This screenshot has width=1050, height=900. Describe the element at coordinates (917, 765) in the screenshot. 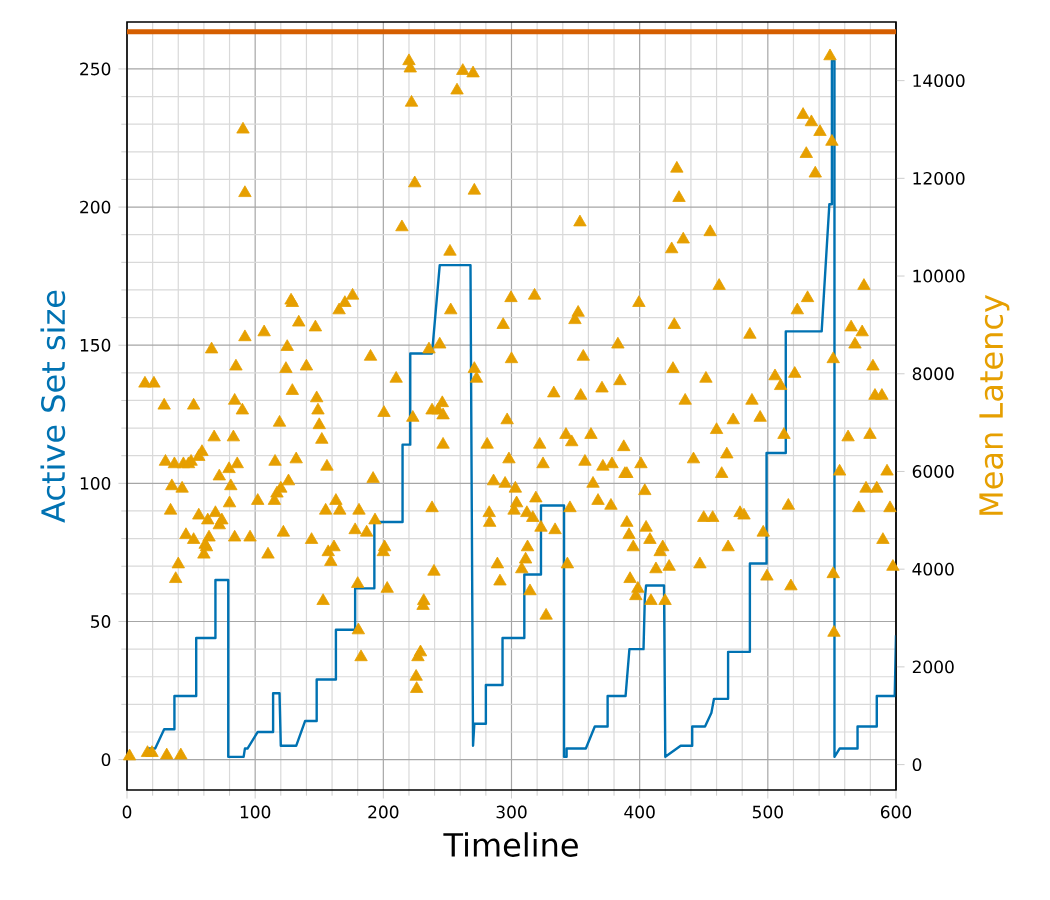

I see `y2-tick-label: 0` at that location.